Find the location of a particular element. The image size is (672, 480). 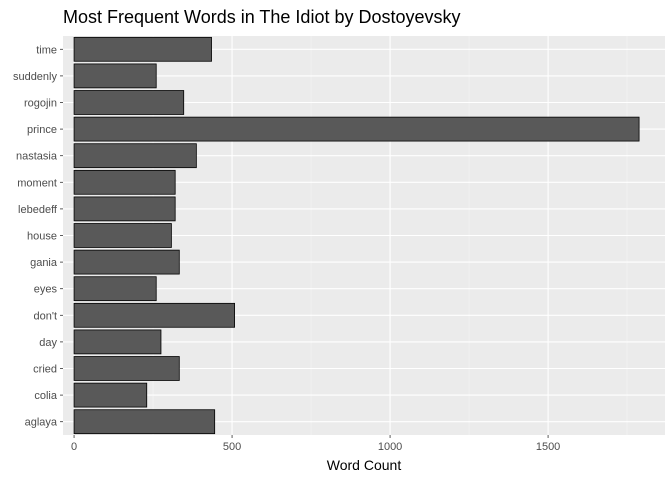

bar-time is located at coordinates (142, 49).